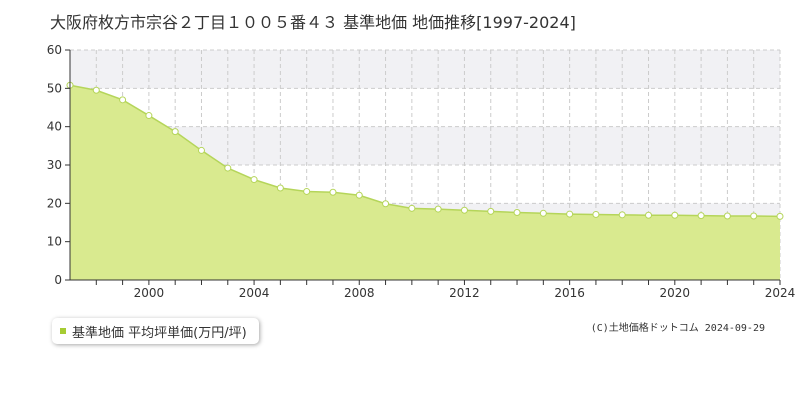 This screenshot has height=400, width=800. I want to click on x-tick-label: 2020, so click(675, 293).